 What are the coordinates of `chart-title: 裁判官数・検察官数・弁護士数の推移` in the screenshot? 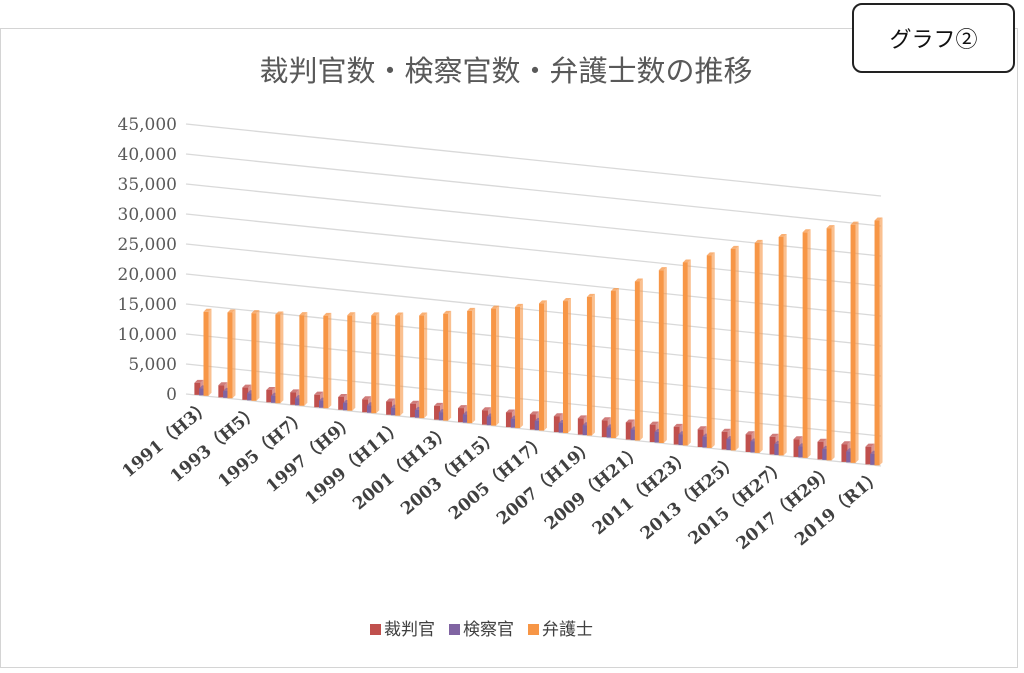 It's located at (505, 71).